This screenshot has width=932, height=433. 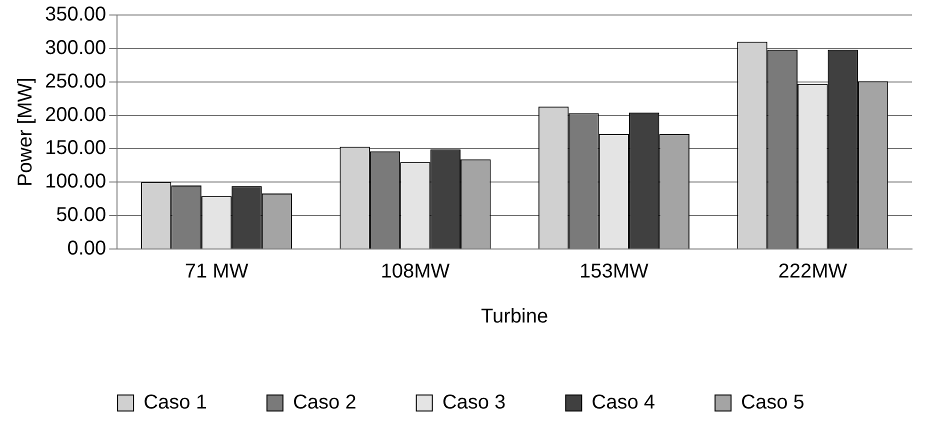 I want to click on legend-label: Caso 4, so click(x=624, y=403).